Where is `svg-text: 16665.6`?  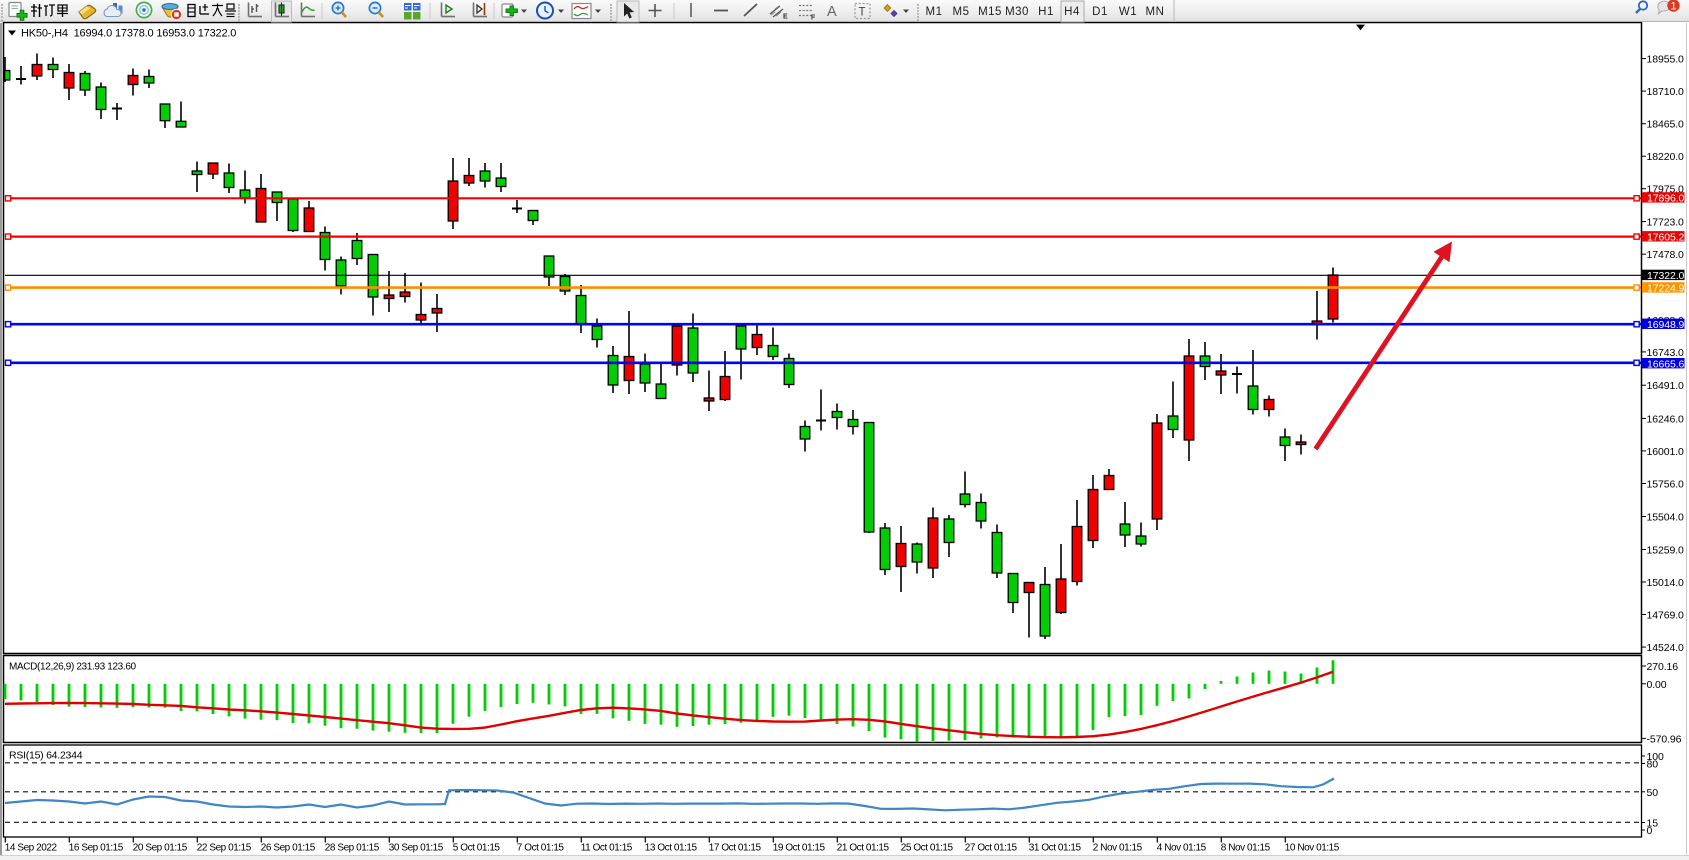 svg-text: 16665.6 is located at coordinates (1666, 364).